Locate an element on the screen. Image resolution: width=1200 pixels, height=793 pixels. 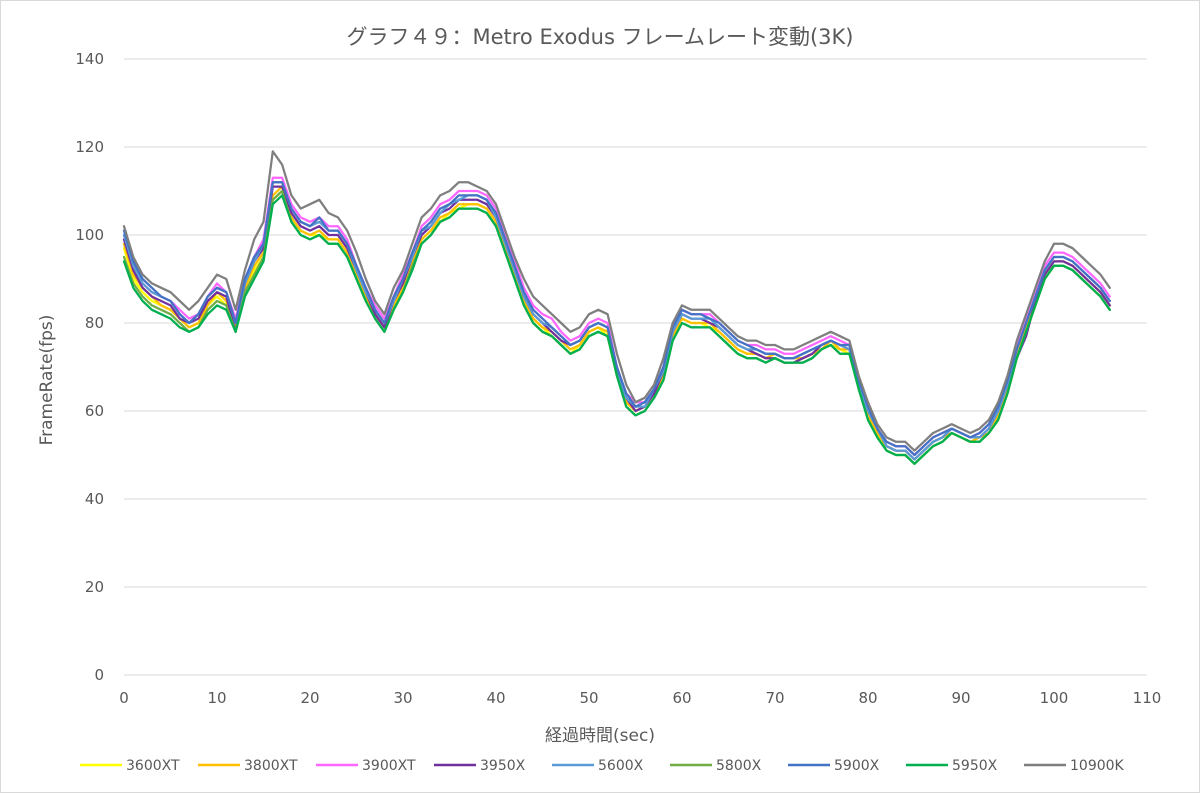
x-axis-ticks: 0 10 20 30 40 50 60 70 80 90 100 110 is located at coordinates (640, 698).